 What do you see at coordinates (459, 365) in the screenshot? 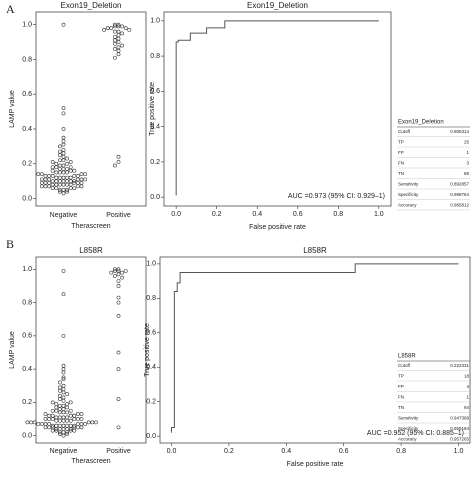
I see `table-cell: 0.222331` at bounding box center [459, 365].